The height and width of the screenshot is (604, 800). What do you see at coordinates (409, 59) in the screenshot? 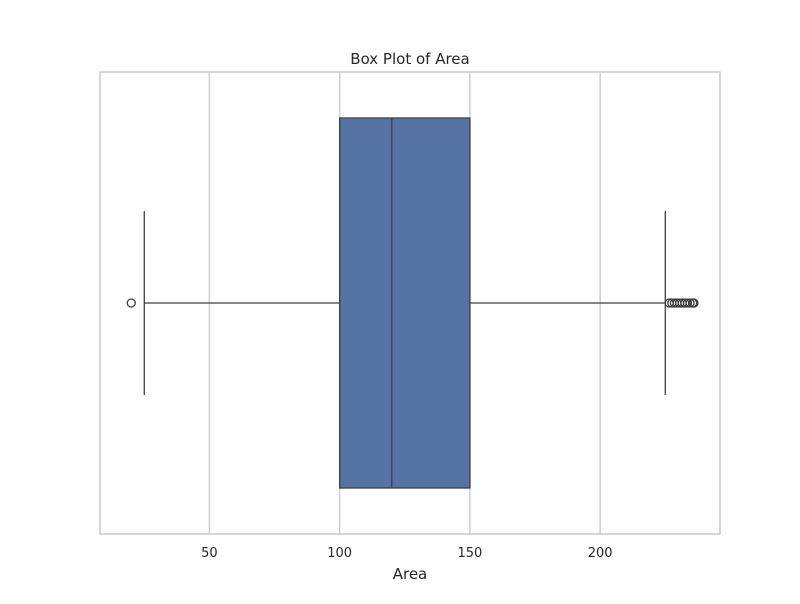
I see `chart-title: Box Plot of Area` at bounding box center [409, 59].